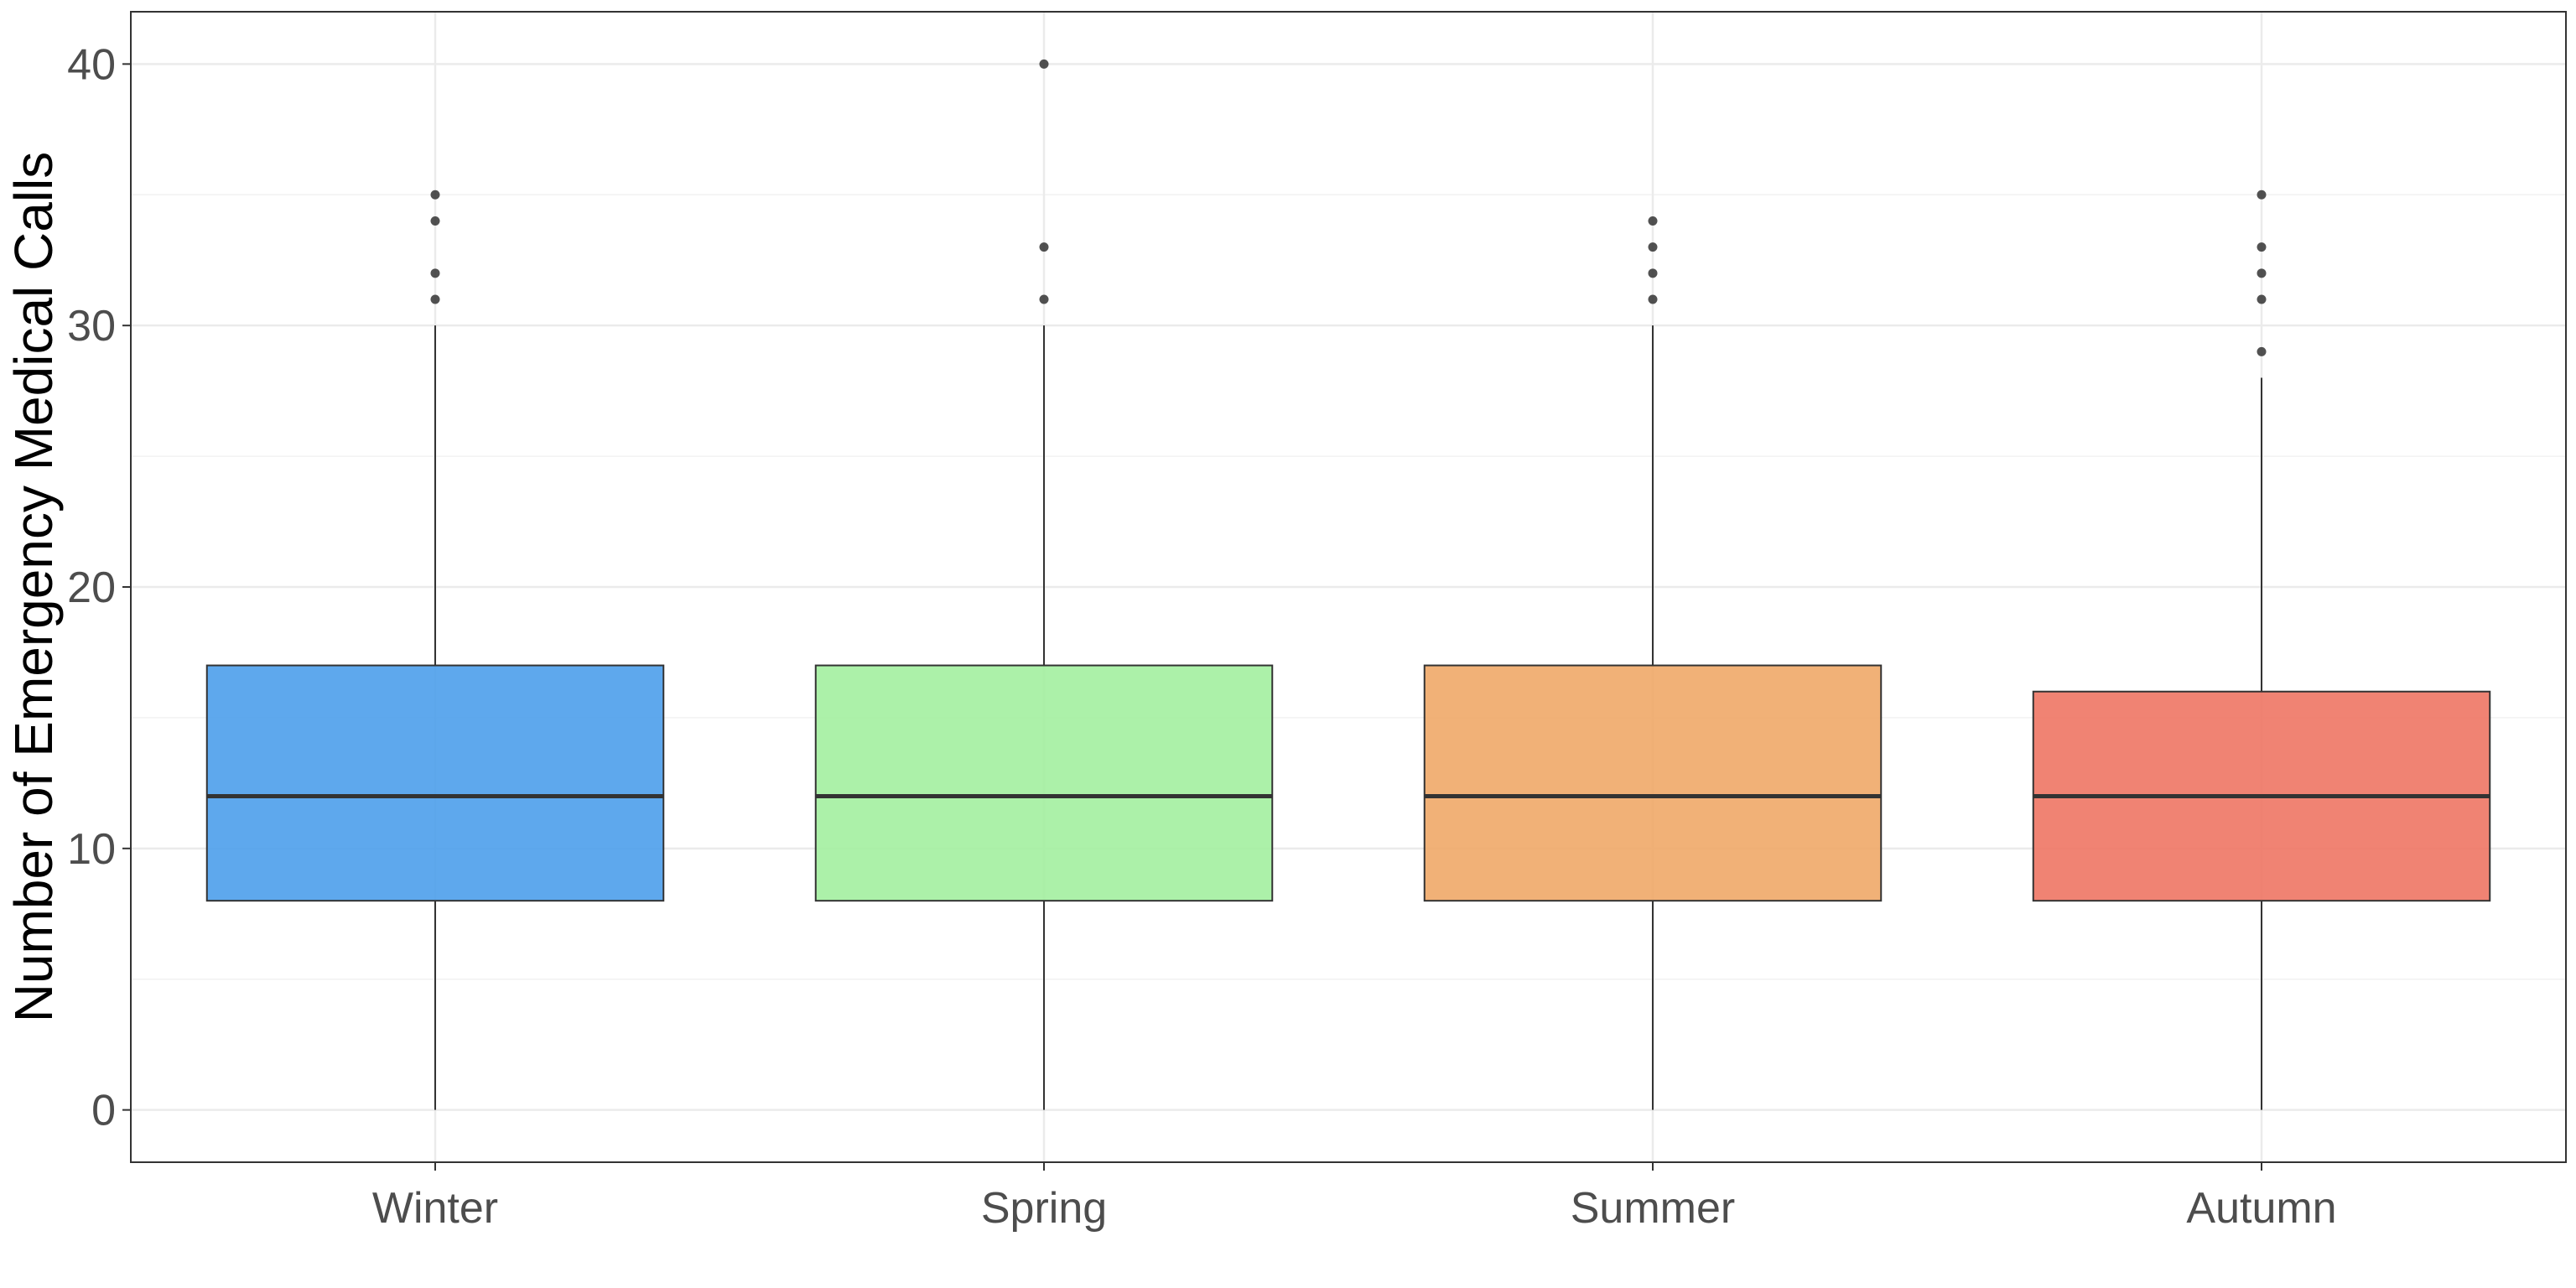 This screenshot has height=1288, width=2576. Describe the element at coordinates (91, 326) in the screenshot. I see `y-tick-label: 30` at that location.